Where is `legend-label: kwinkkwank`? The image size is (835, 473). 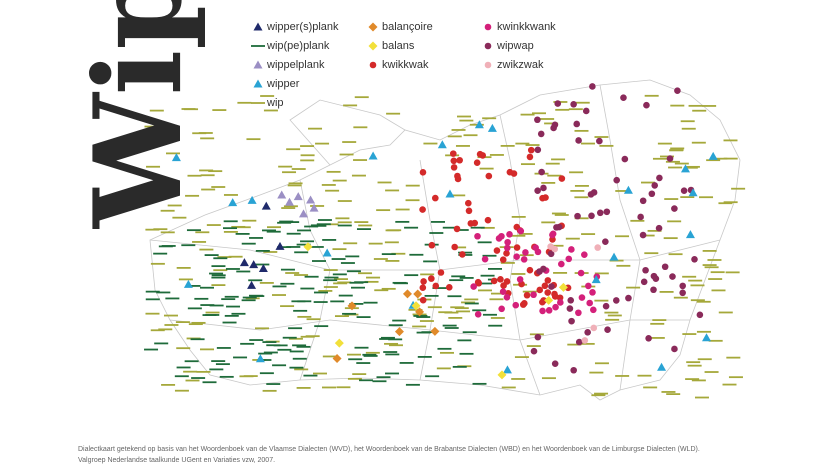 legend-label: kwinkkwank is located at coordinates (526, 27).